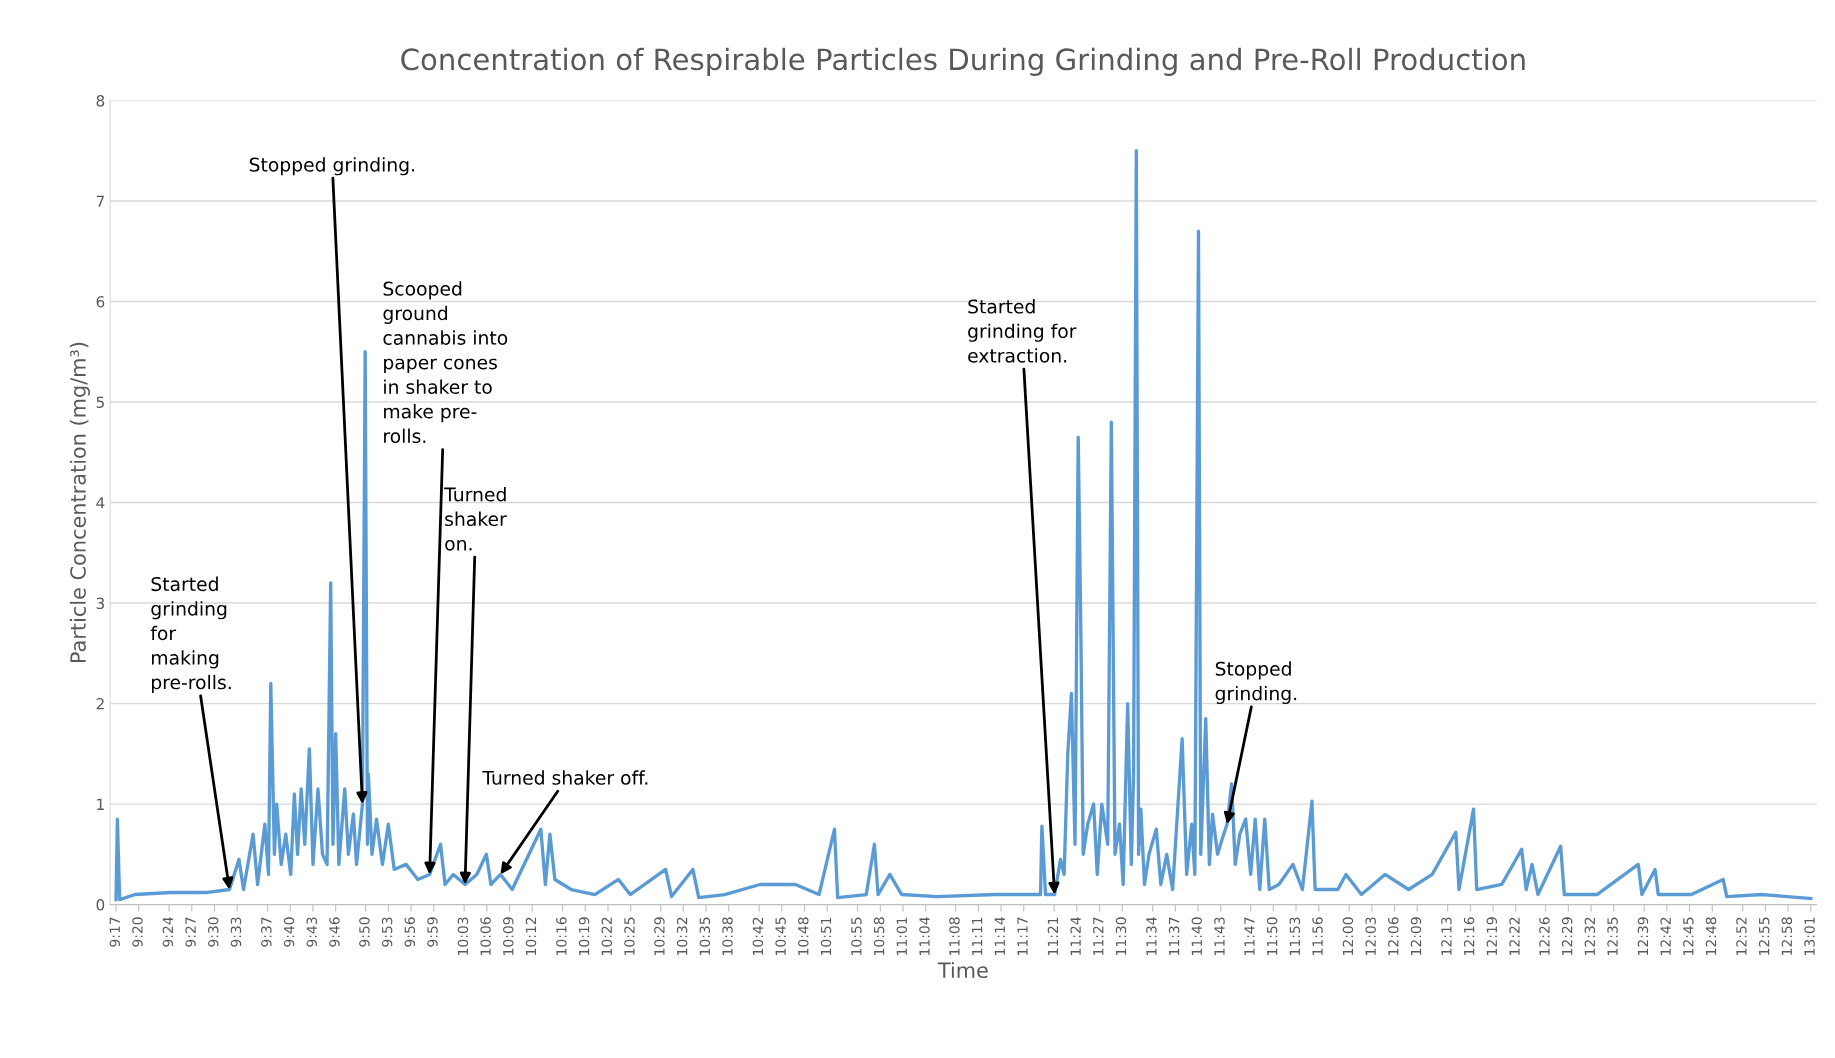 The width and height of the screenshot is (1835, 1058). What do you see at coordinates (463, 936) in the screenshot?
I see `x-tick-label: 10:03` at bounding box center [463, 936].